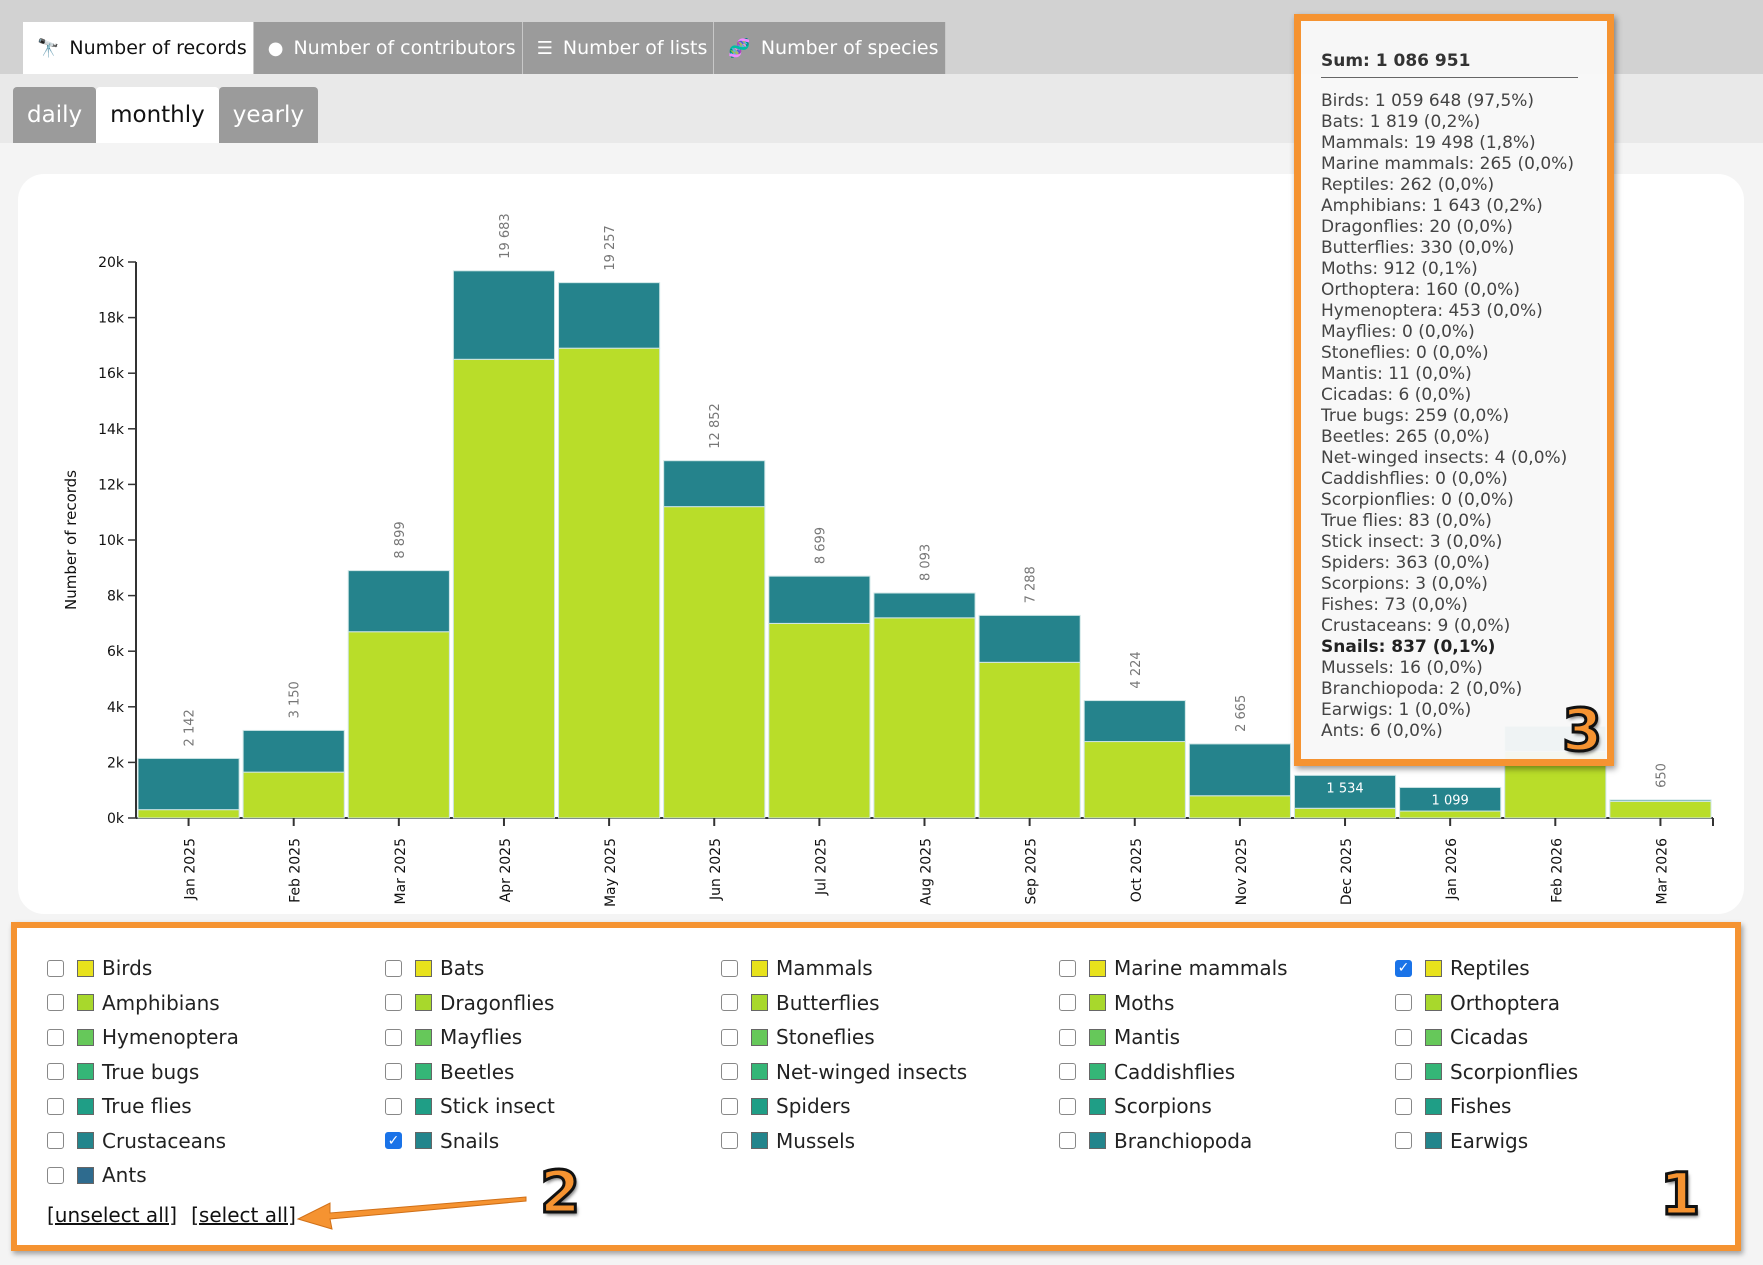 This screenshot has width=1763, height=1265. I want to click on tab-number-of-lists: ☰ Number of lists, so click(618, 48).